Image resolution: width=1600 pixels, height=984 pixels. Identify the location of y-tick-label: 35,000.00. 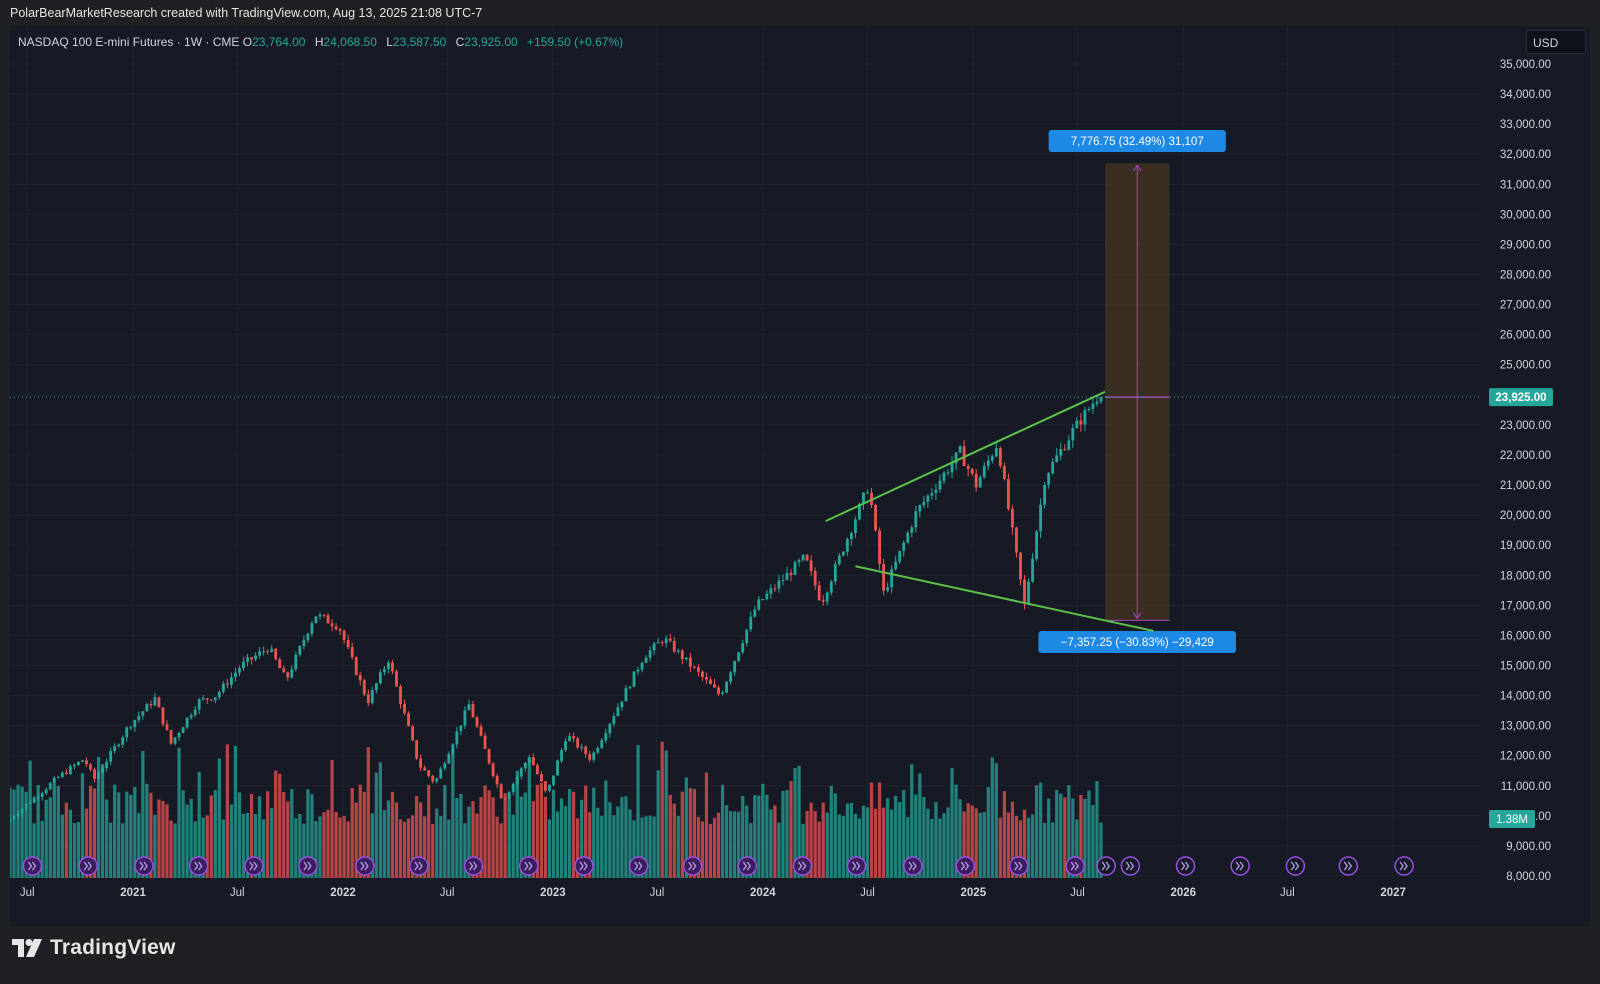
(1525, 65).